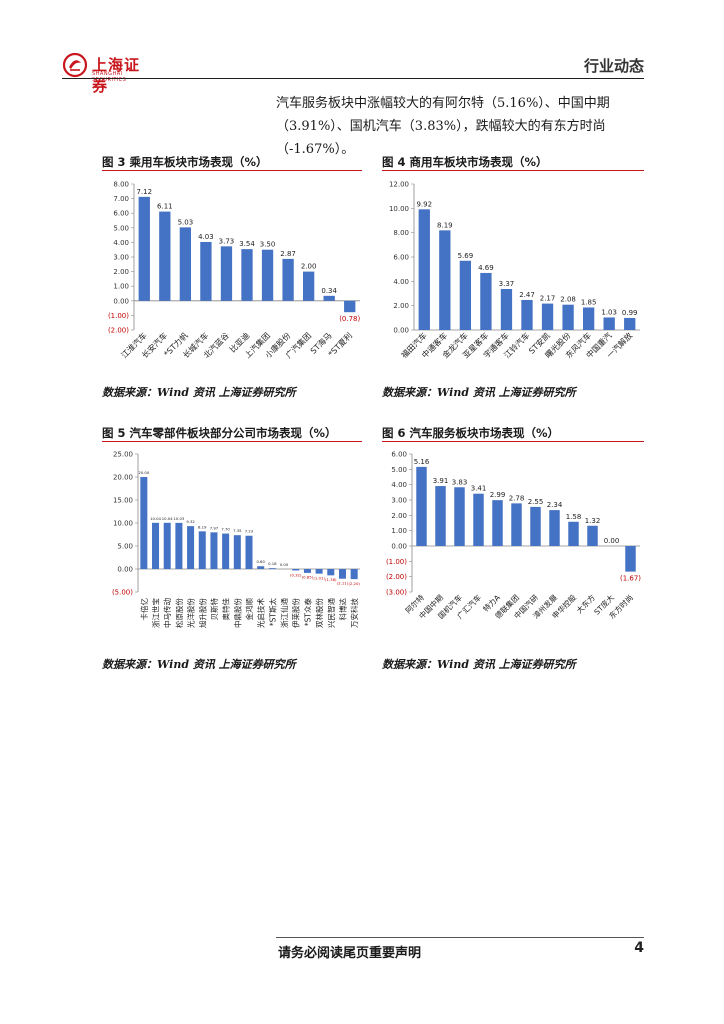 The image size is (724, 1024). Describe the element at coordinates (178, 518) in the screenshot. I see `data-label: 10.03` at that location.